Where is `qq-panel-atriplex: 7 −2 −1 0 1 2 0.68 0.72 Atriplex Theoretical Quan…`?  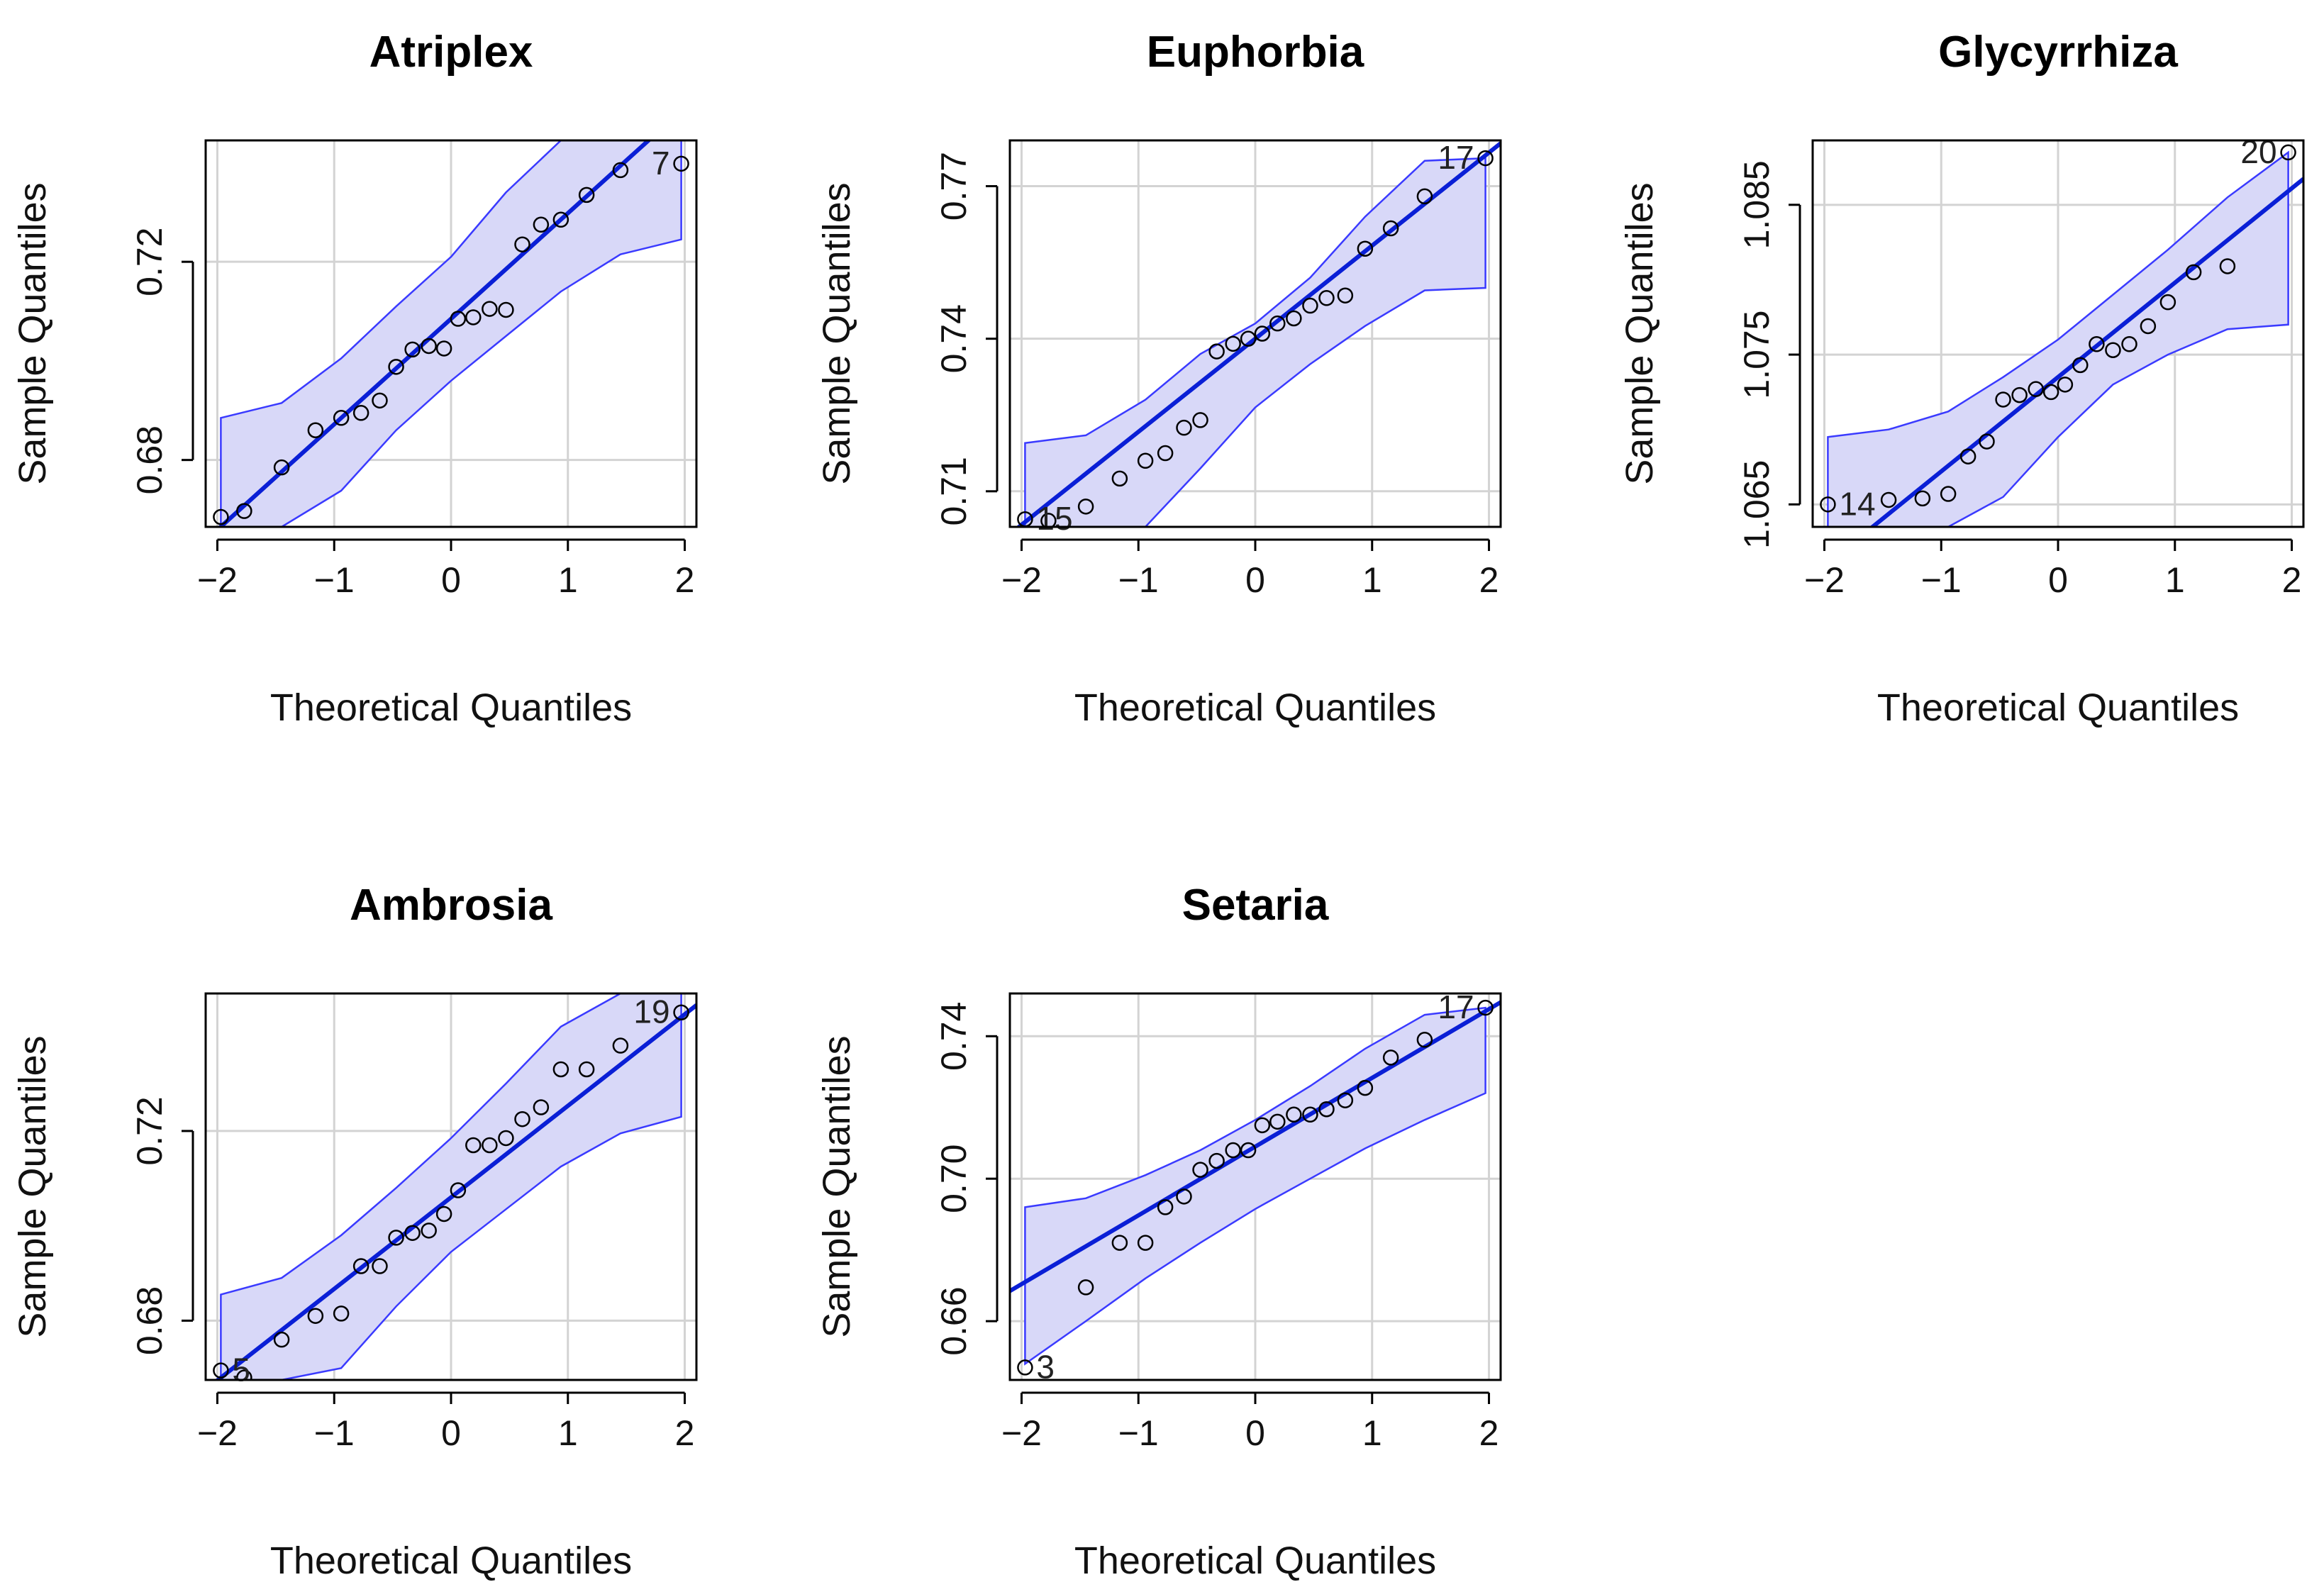 qq-panel-atriplex: 7 −2 −1 0 1 2 0.68 0.72 Atriplex Theoretical Quan… is located at coordinates (354, 378).